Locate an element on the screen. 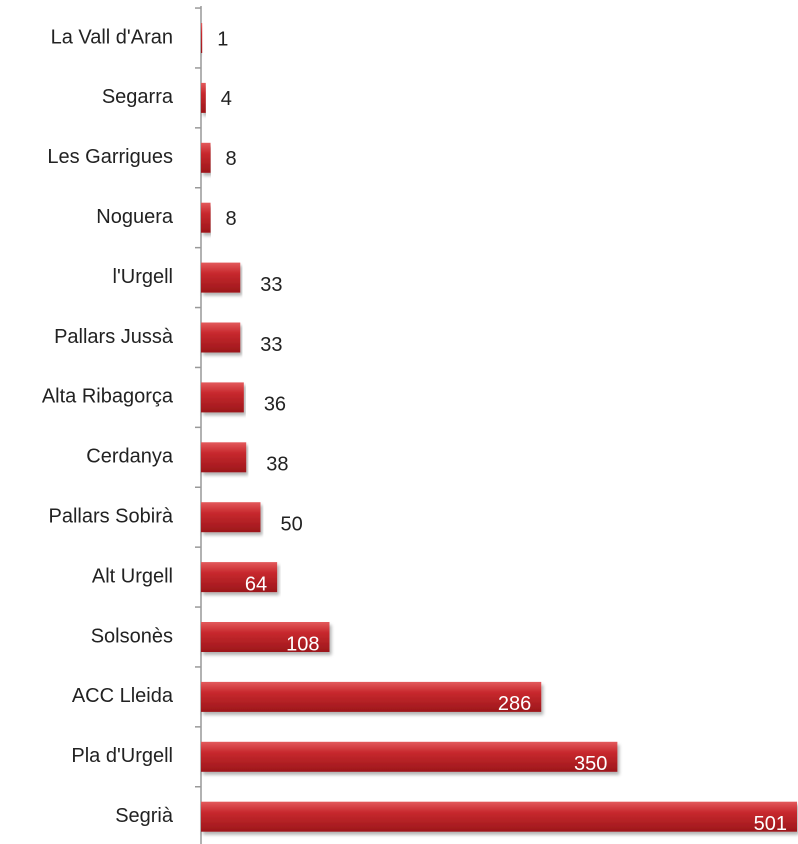 This screenshot has height=844, width=798. category-label: l'Urgell is located at coordinates (143, 277).